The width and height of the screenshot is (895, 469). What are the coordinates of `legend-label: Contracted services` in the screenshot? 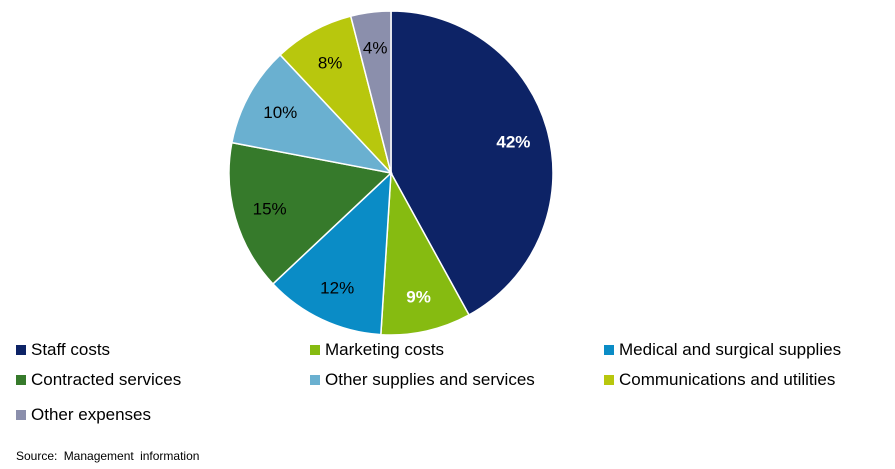 It's located at (106, 379).